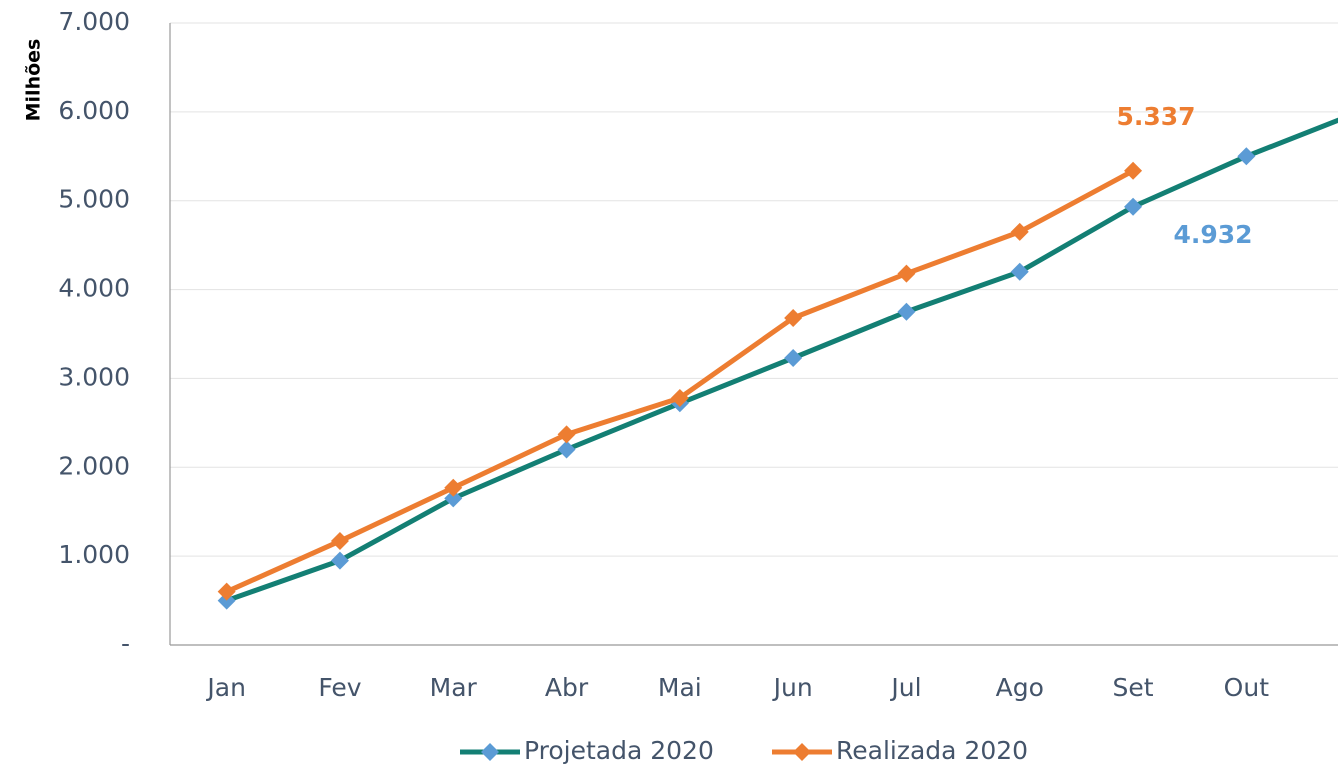  Describe the element at coordinates (94, 199) in the screenshot. I see `y-tick-label: 5.000` at that location.